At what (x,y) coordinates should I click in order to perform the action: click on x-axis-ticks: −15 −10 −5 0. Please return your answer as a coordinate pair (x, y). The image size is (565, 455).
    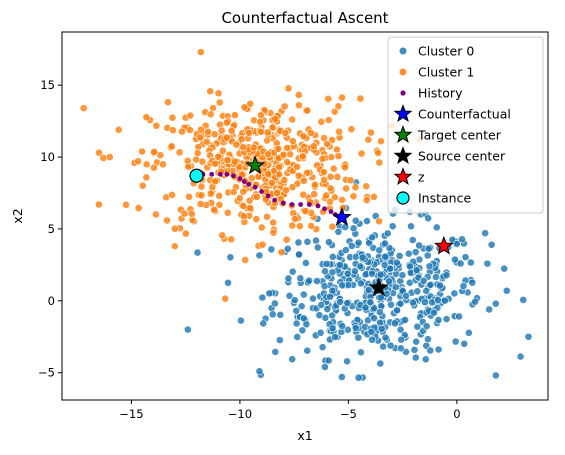
    Looking at the image, I should click on (290, 410).